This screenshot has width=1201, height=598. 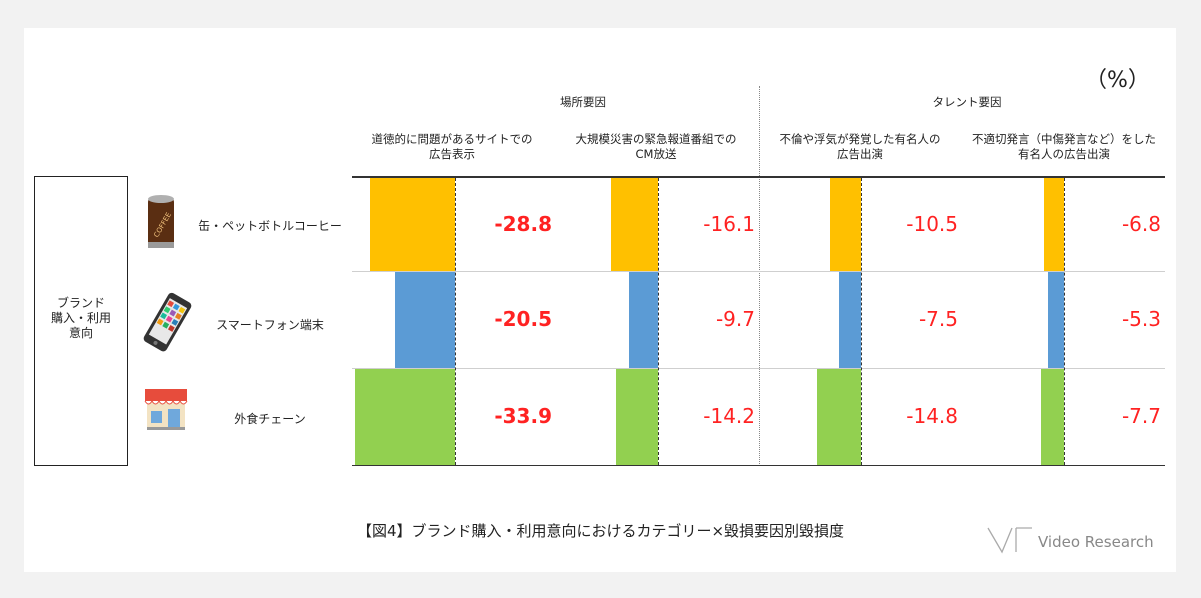 I want to click on smartphone-icon, so click(x=167, y=325).